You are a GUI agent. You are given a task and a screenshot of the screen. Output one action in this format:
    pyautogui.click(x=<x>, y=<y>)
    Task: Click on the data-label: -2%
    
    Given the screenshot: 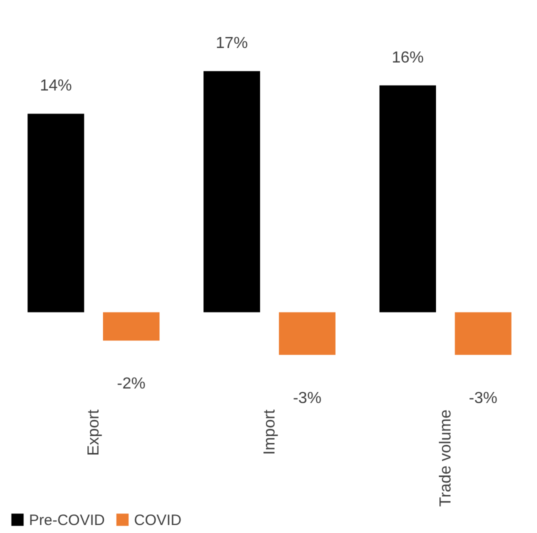 What is the action you would take?
    pyautogui.click(x=131, y=384)
    